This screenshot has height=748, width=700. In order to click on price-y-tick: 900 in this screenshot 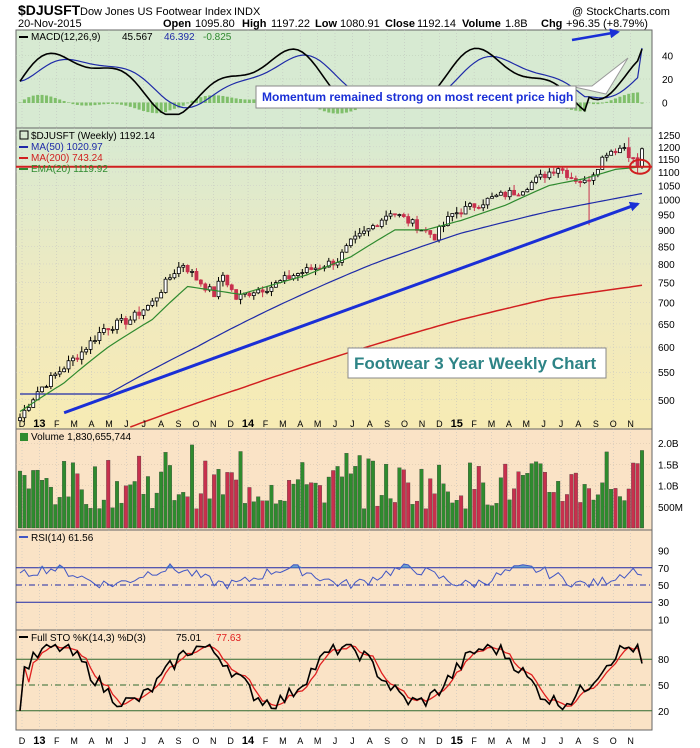, I will do `click(666, 231)`.